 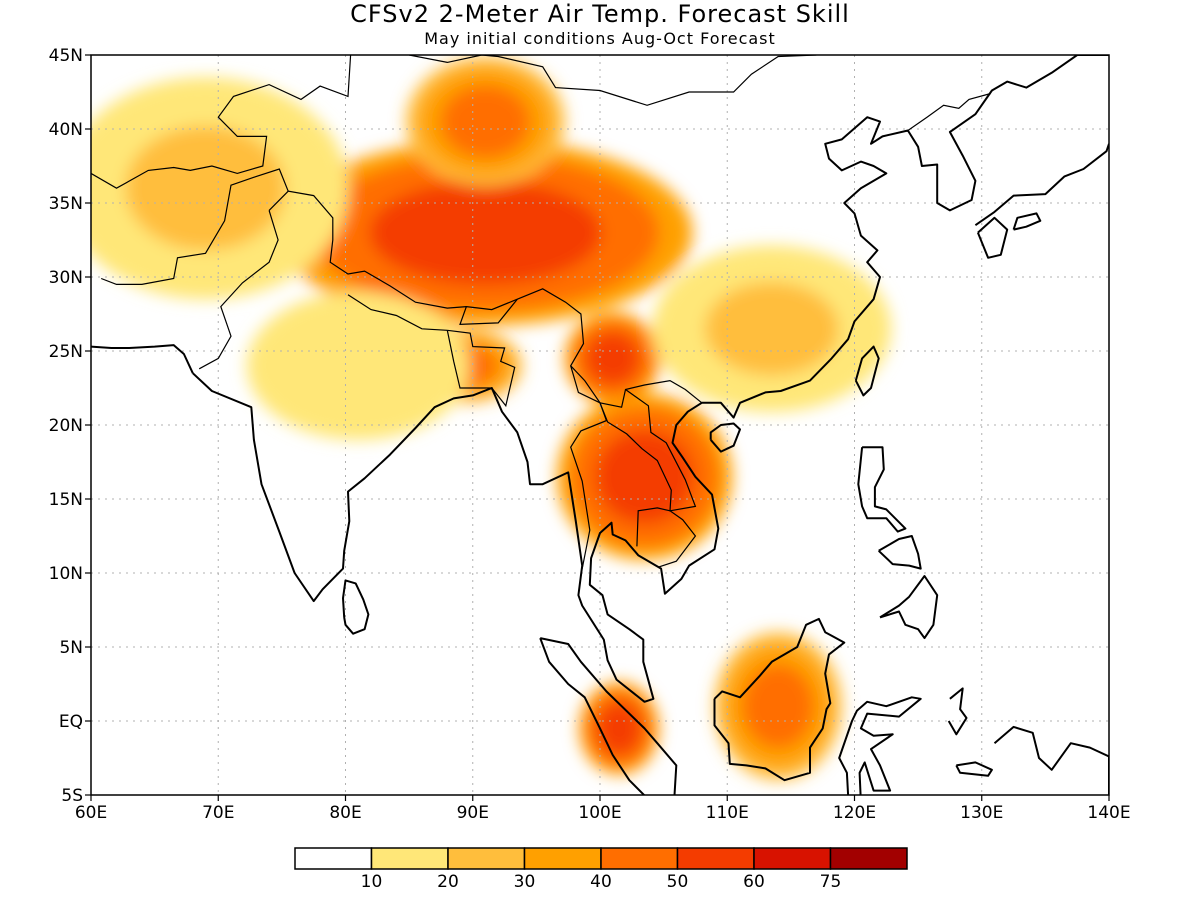 What do you see at coordinates (754, 882) in the screenshot?
I see `colorbar-tick-label: 60` at bounding box center [754, 882].